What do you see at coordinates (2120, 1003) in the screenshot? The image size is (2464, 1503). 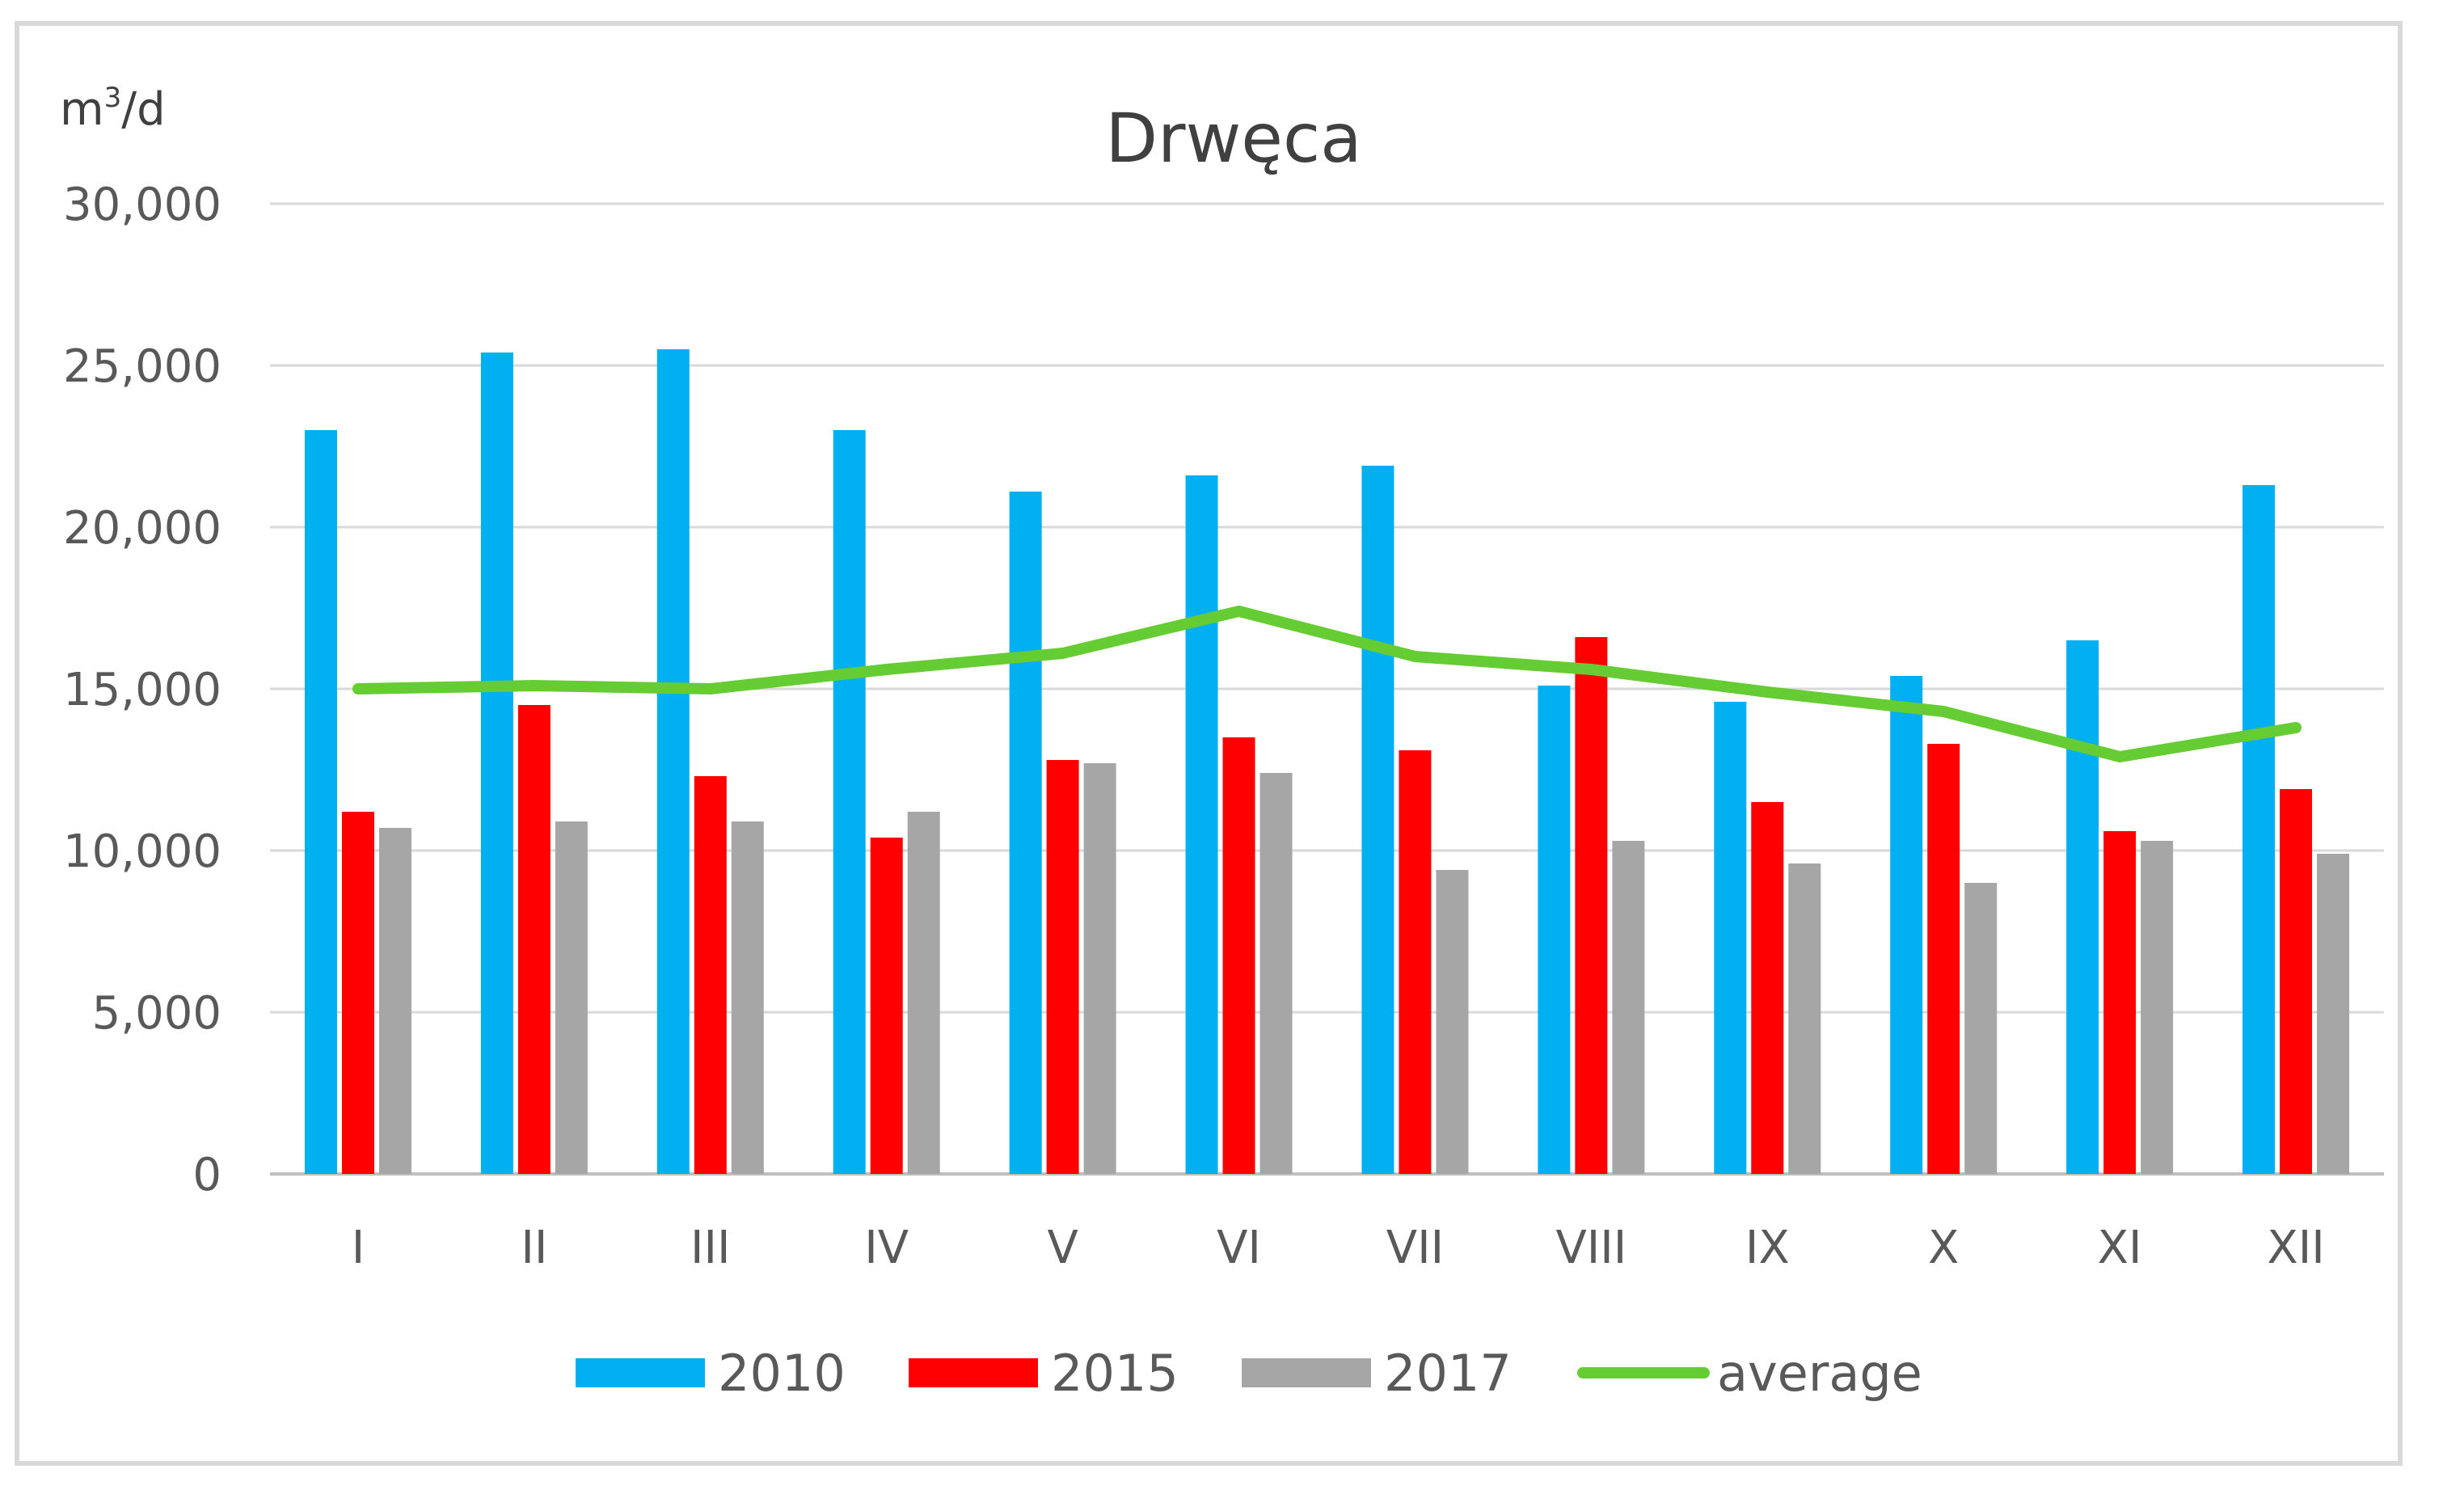 I see `bar-2015-XI` at bounding box center [2120, 1003].